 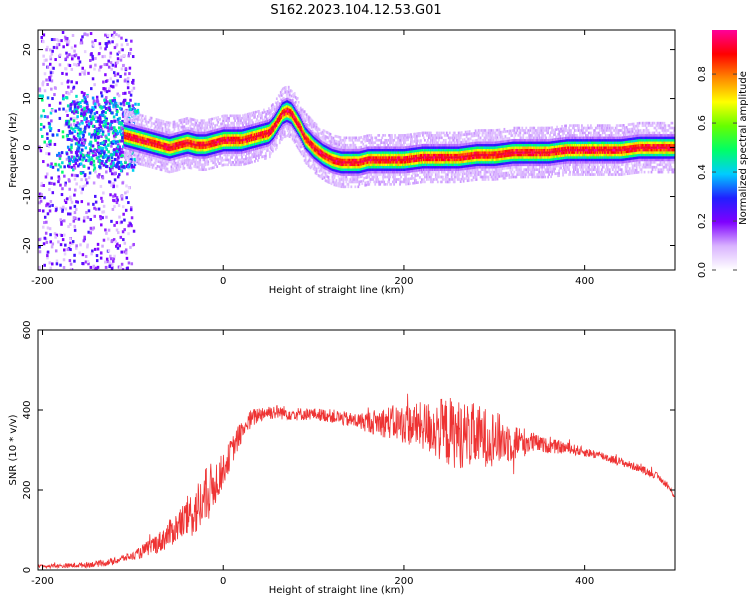 I want to click on y-tick-label: 200, so click(x=27, y=489).